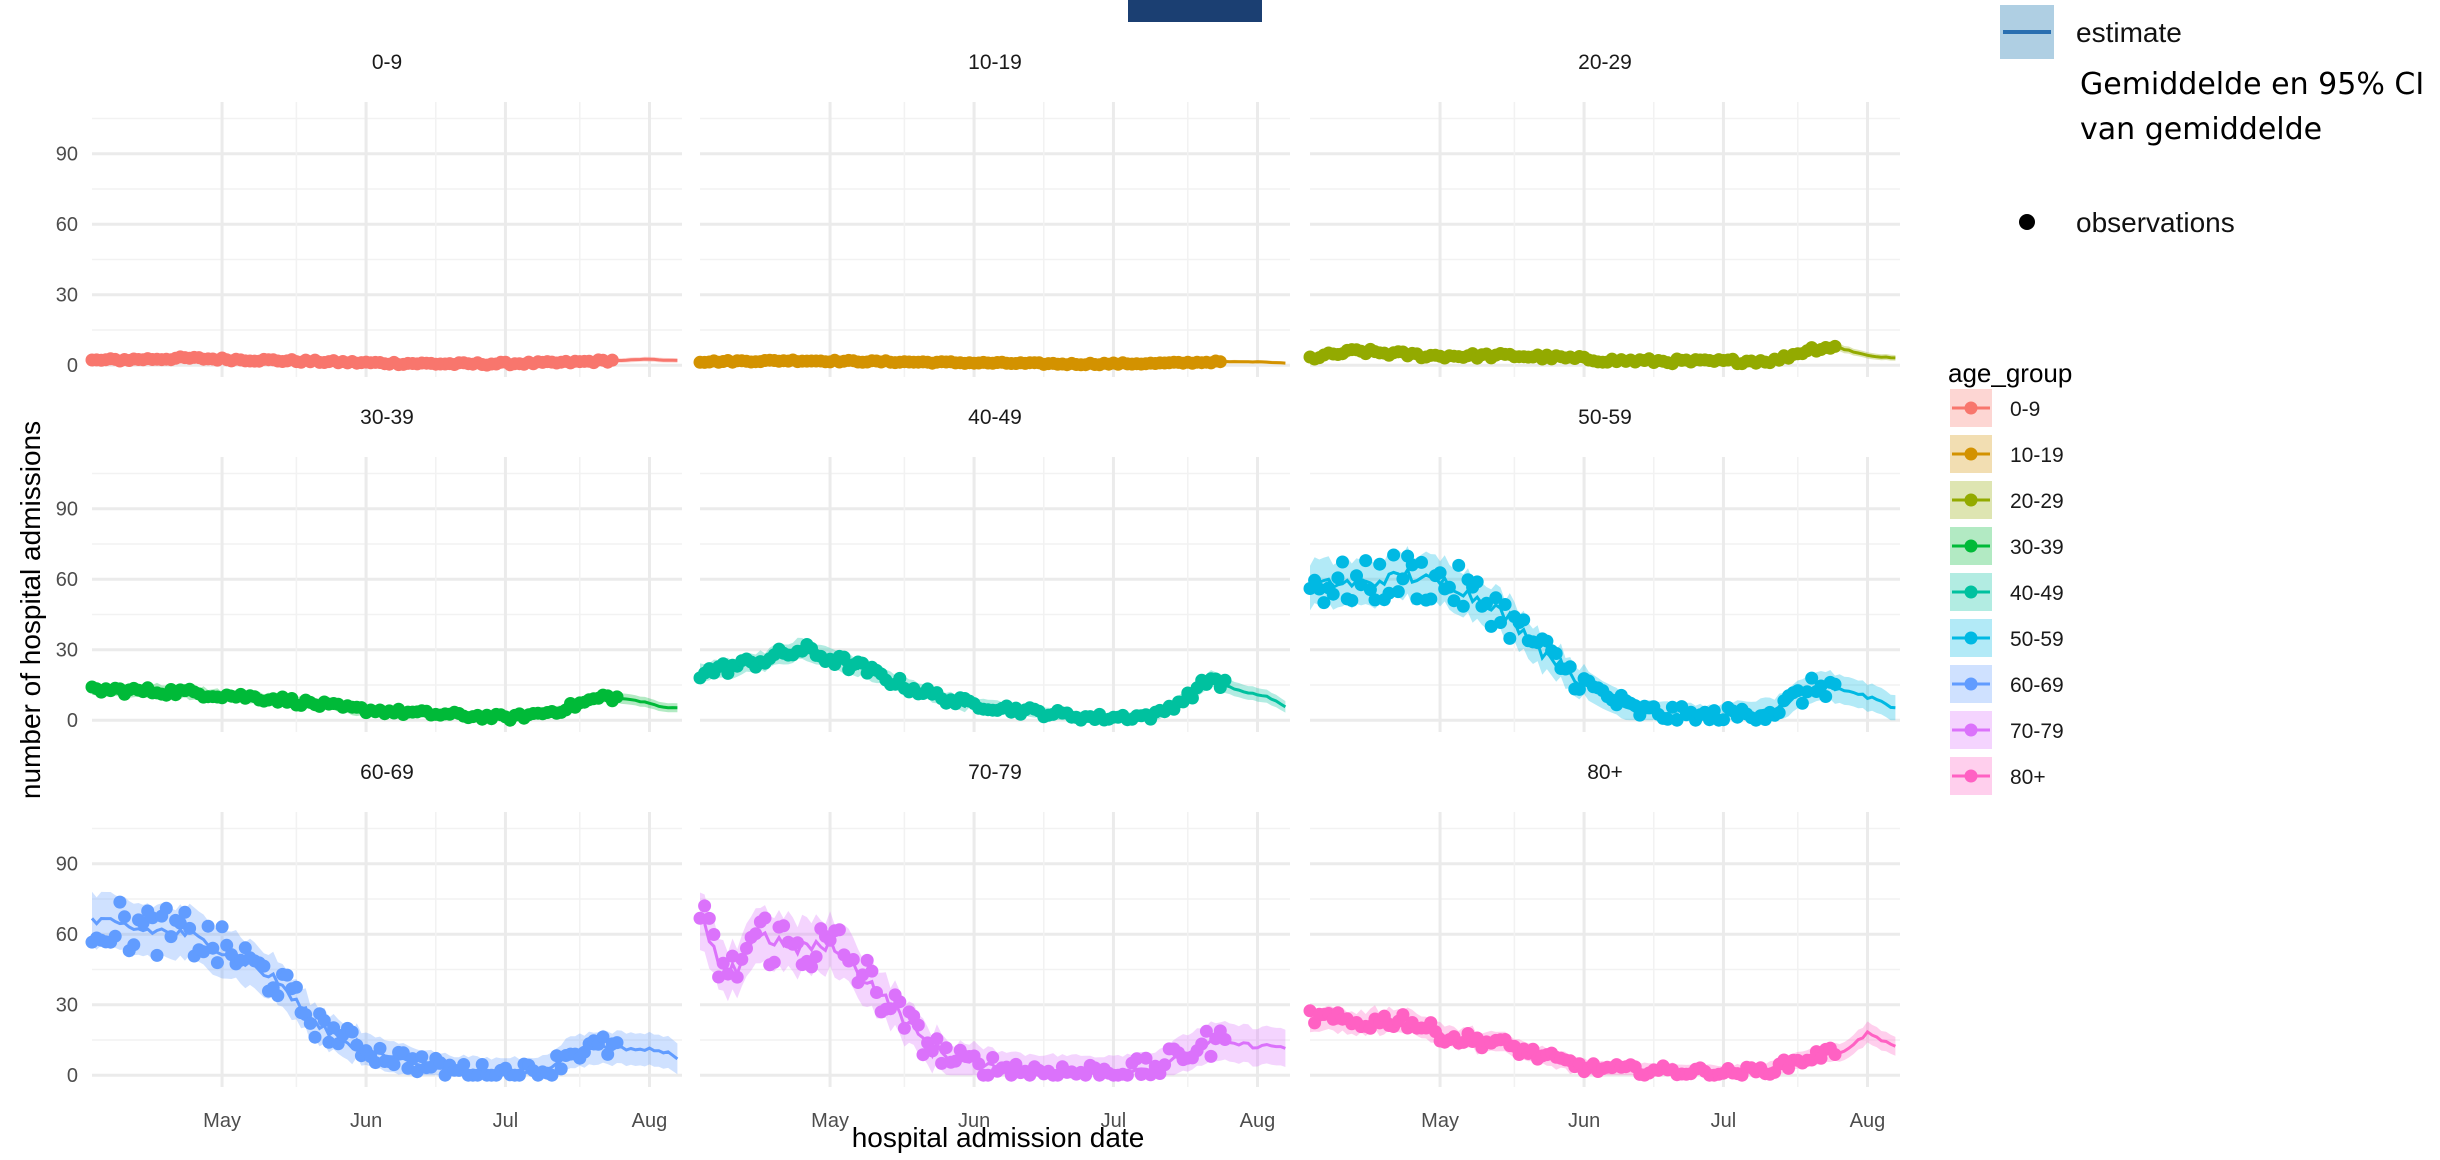 Image resolution: width=2440 pixels, height=1160 pixels. What do you see at coordinates (2252, 84) in the screenshot?
I see `ci-note-line1: Gemiddelde en 95% CI` at bounding box center [2252, 84].